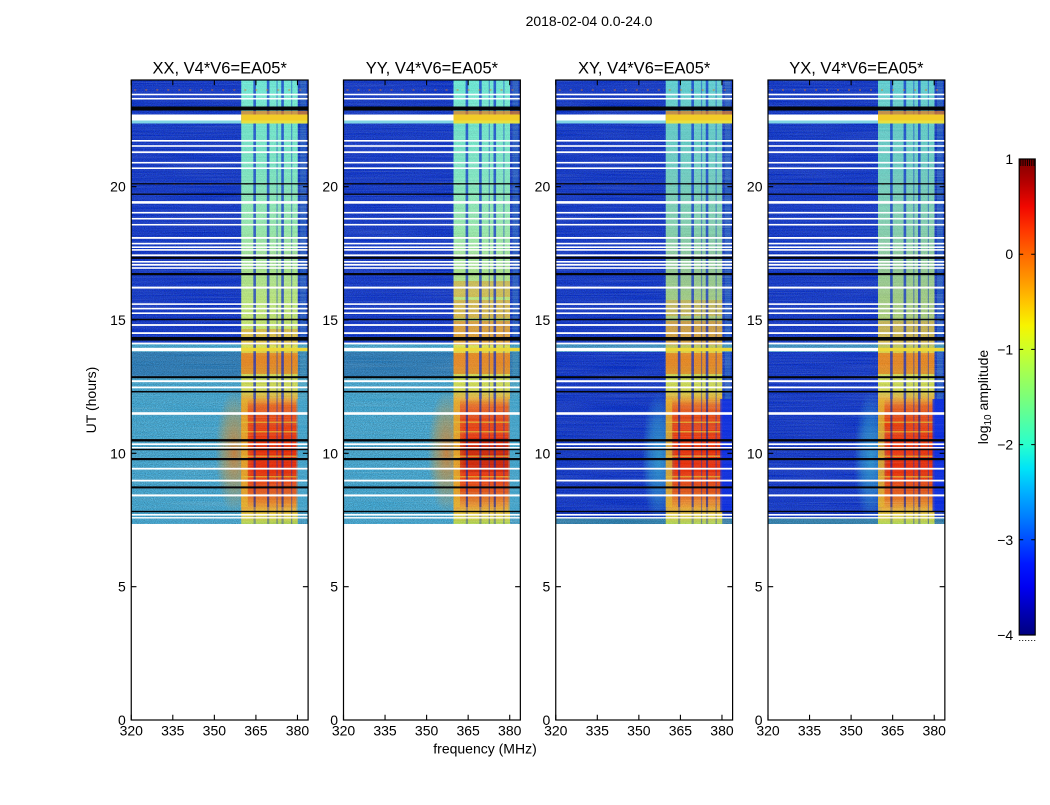 This screenshot has width=1050, height=805. What do you see at coordinates (1005, 349) in the screenshot?
I see `svg-text: −1` at bounding box center [1005, 349].